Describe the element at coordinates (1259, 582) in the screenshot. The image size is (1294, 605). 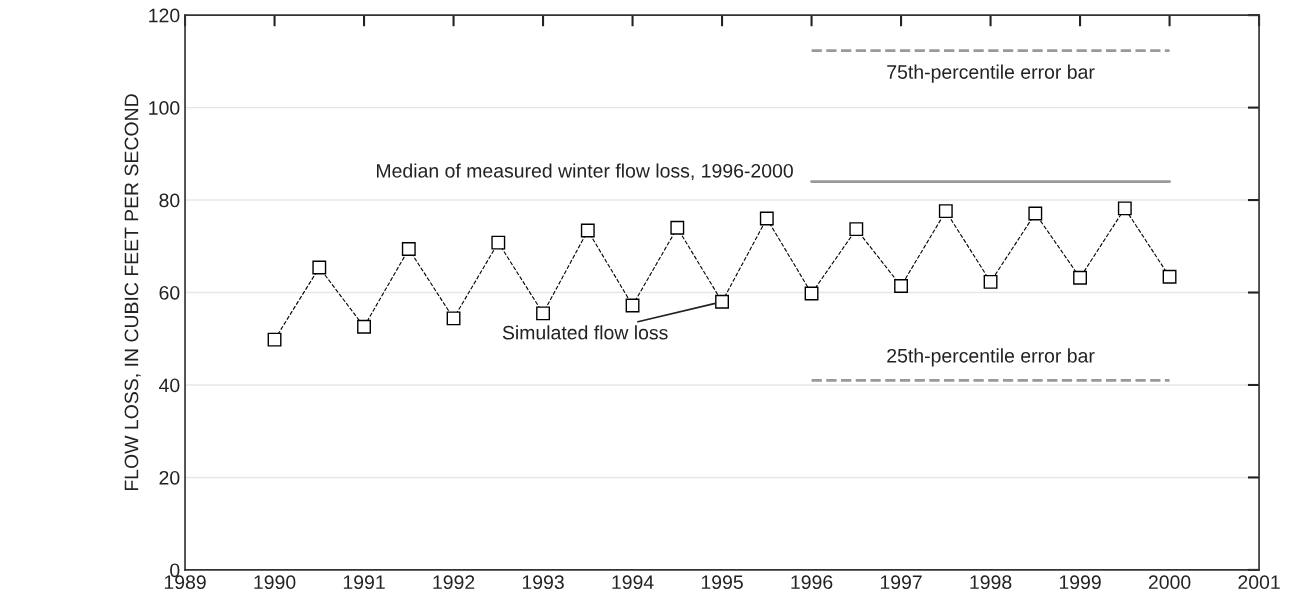
I see `x-tick-label: 2001` at that location.